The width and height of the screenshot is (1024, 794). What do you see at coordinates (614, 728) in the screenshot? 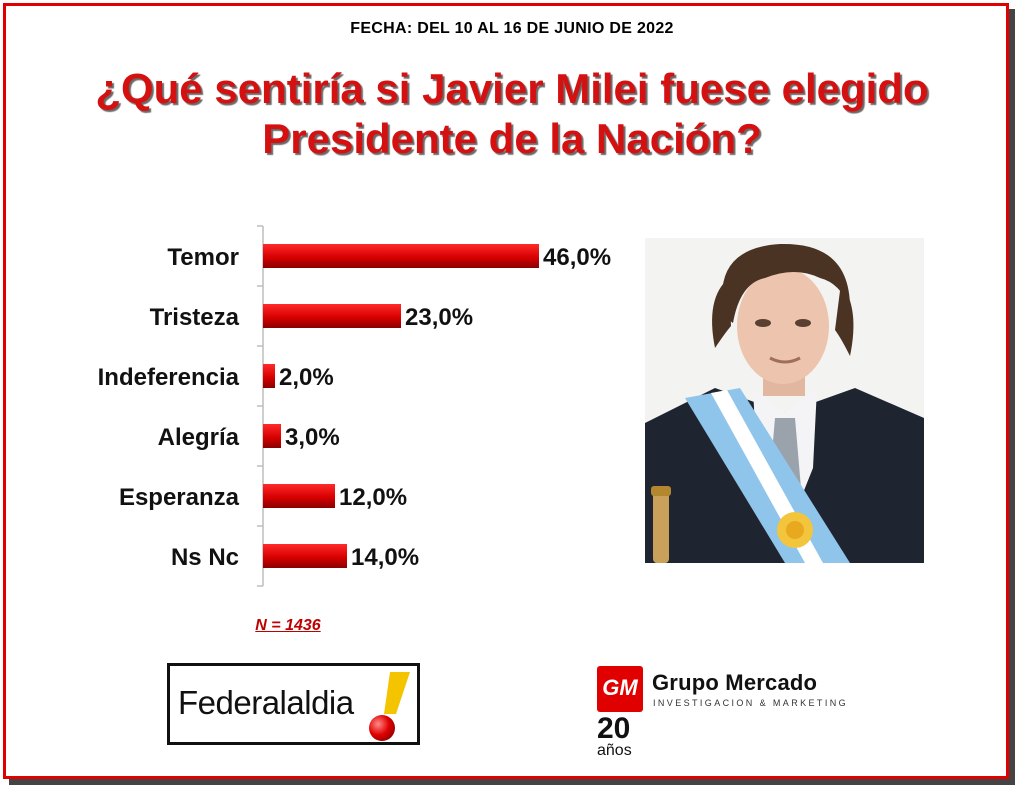
I see `grupo-mercado-years: 20` at bounding box center [614, 728].